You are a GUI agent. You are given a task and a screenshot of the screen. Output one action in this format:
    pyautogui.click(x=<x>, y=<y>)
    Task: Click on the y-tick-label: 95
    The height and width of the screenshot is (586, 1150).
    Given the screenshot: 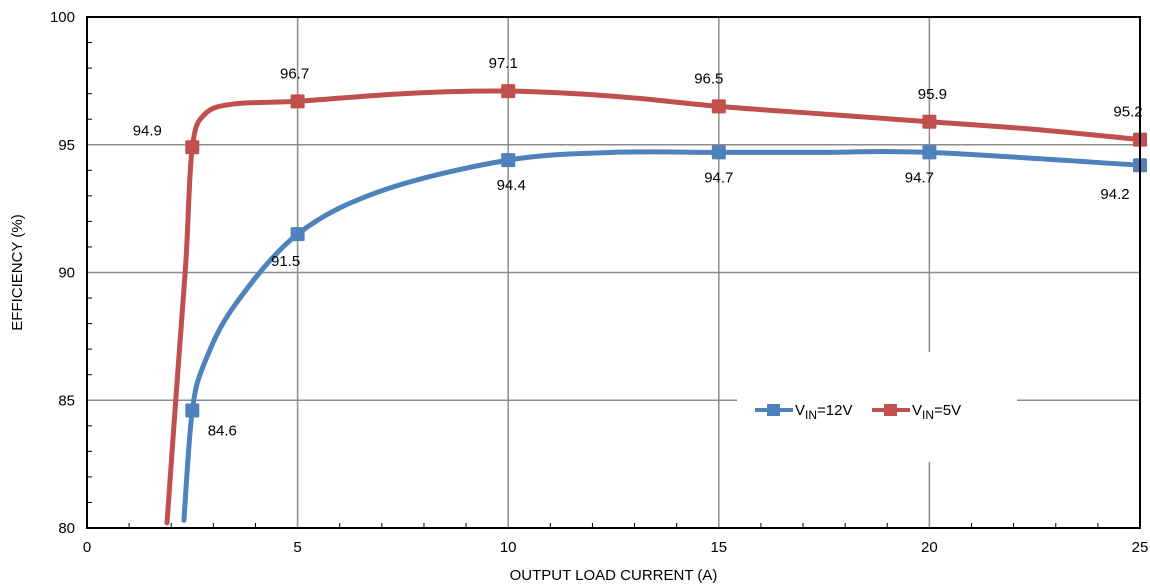 What is the action you would take?
    pyautogui.click(x=66, y=145)
    